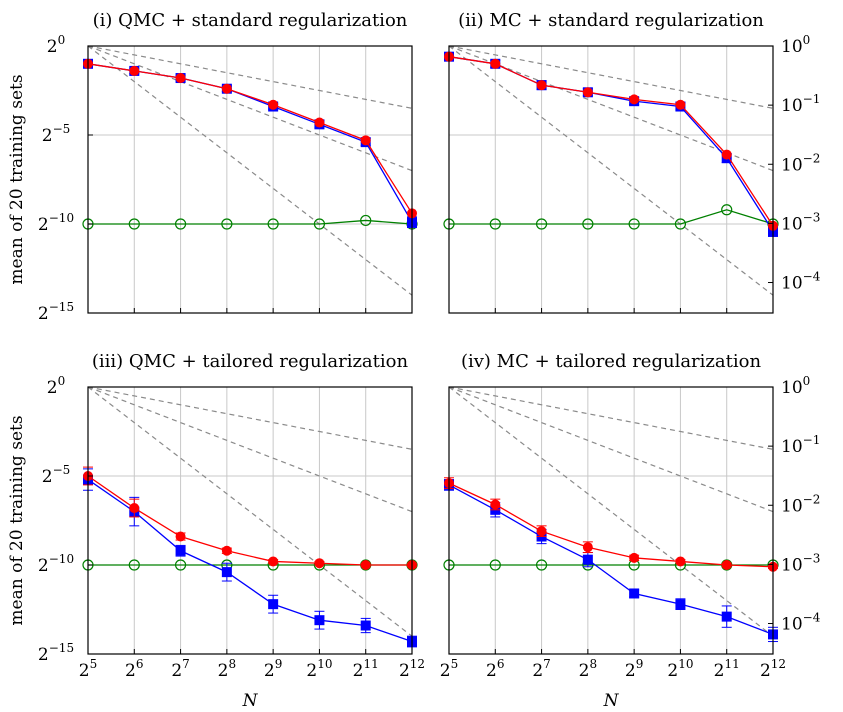 The image size is (843, 712). I want to click on y2-tick-label: 100, so click(795, 45).